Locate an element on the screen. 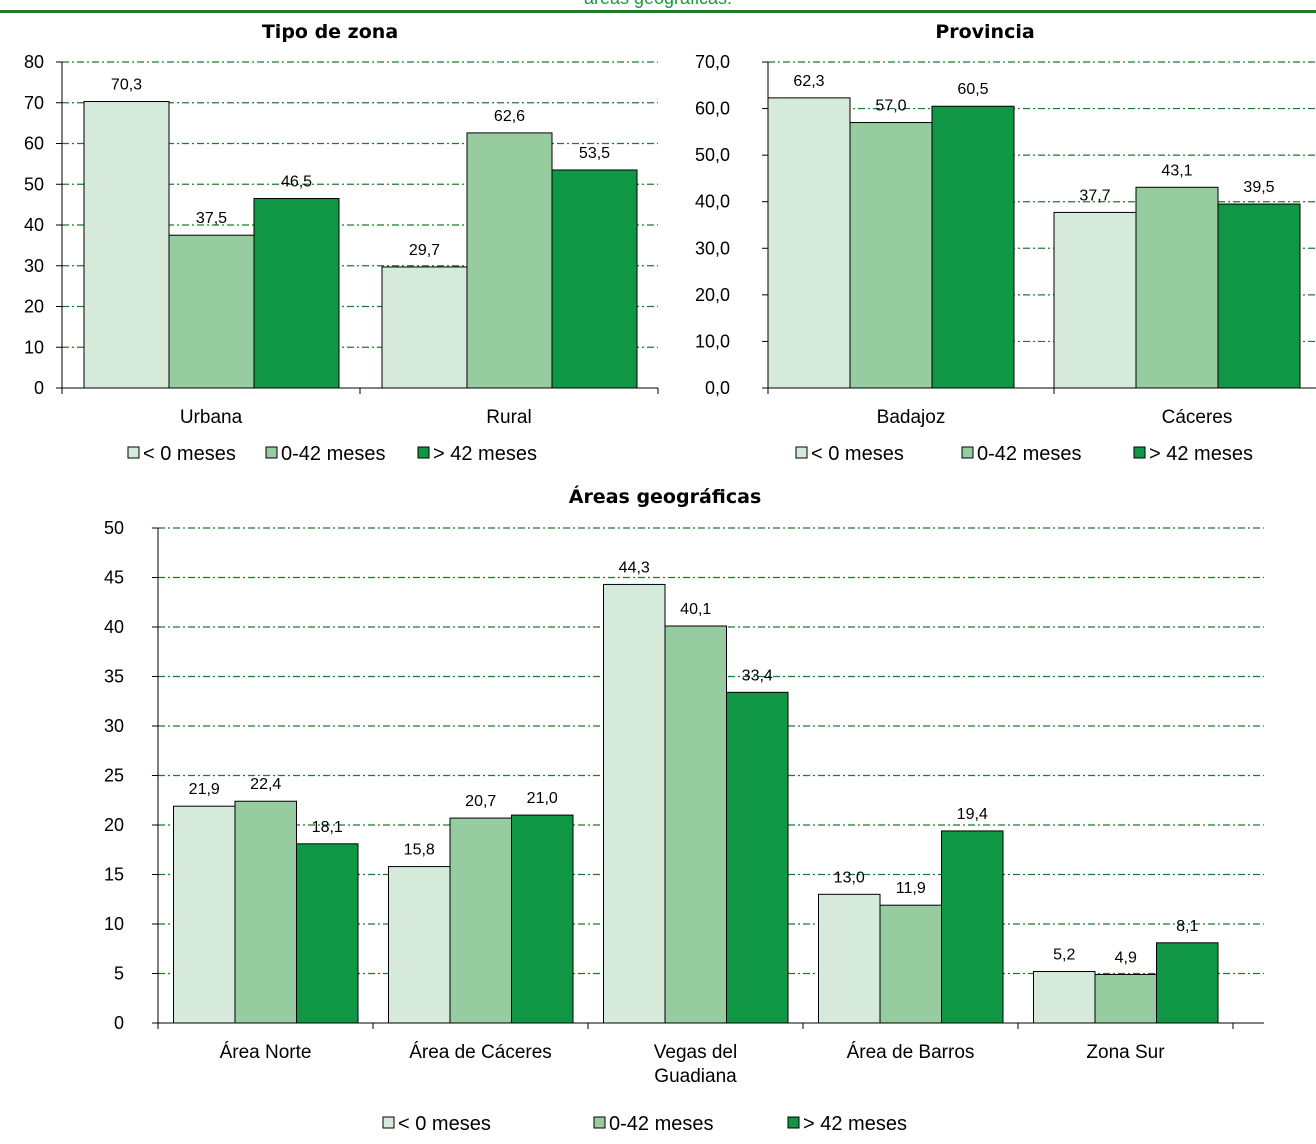 The height and width of the screenshot is (1144, 1316). y-tick-label: 35 is located at coordinates (114, 677).